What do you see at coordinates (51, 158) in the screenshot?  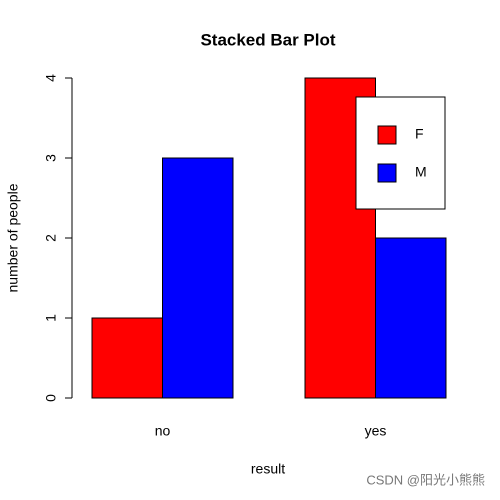 I see `y-tick-label: 3` at bounding box center [51, 158].